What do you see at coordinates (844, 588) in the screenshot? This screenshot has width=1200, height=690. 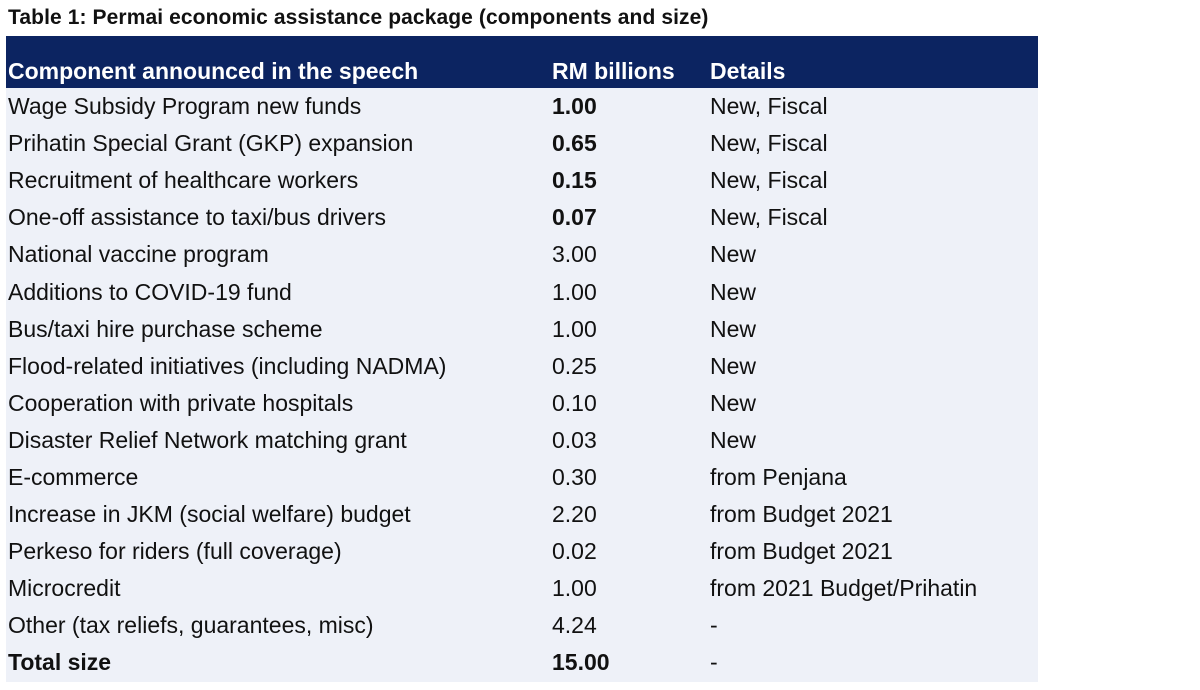 I see `details-cell: from 2021 Budget/Prihatin` at bounding box center [844, 588].